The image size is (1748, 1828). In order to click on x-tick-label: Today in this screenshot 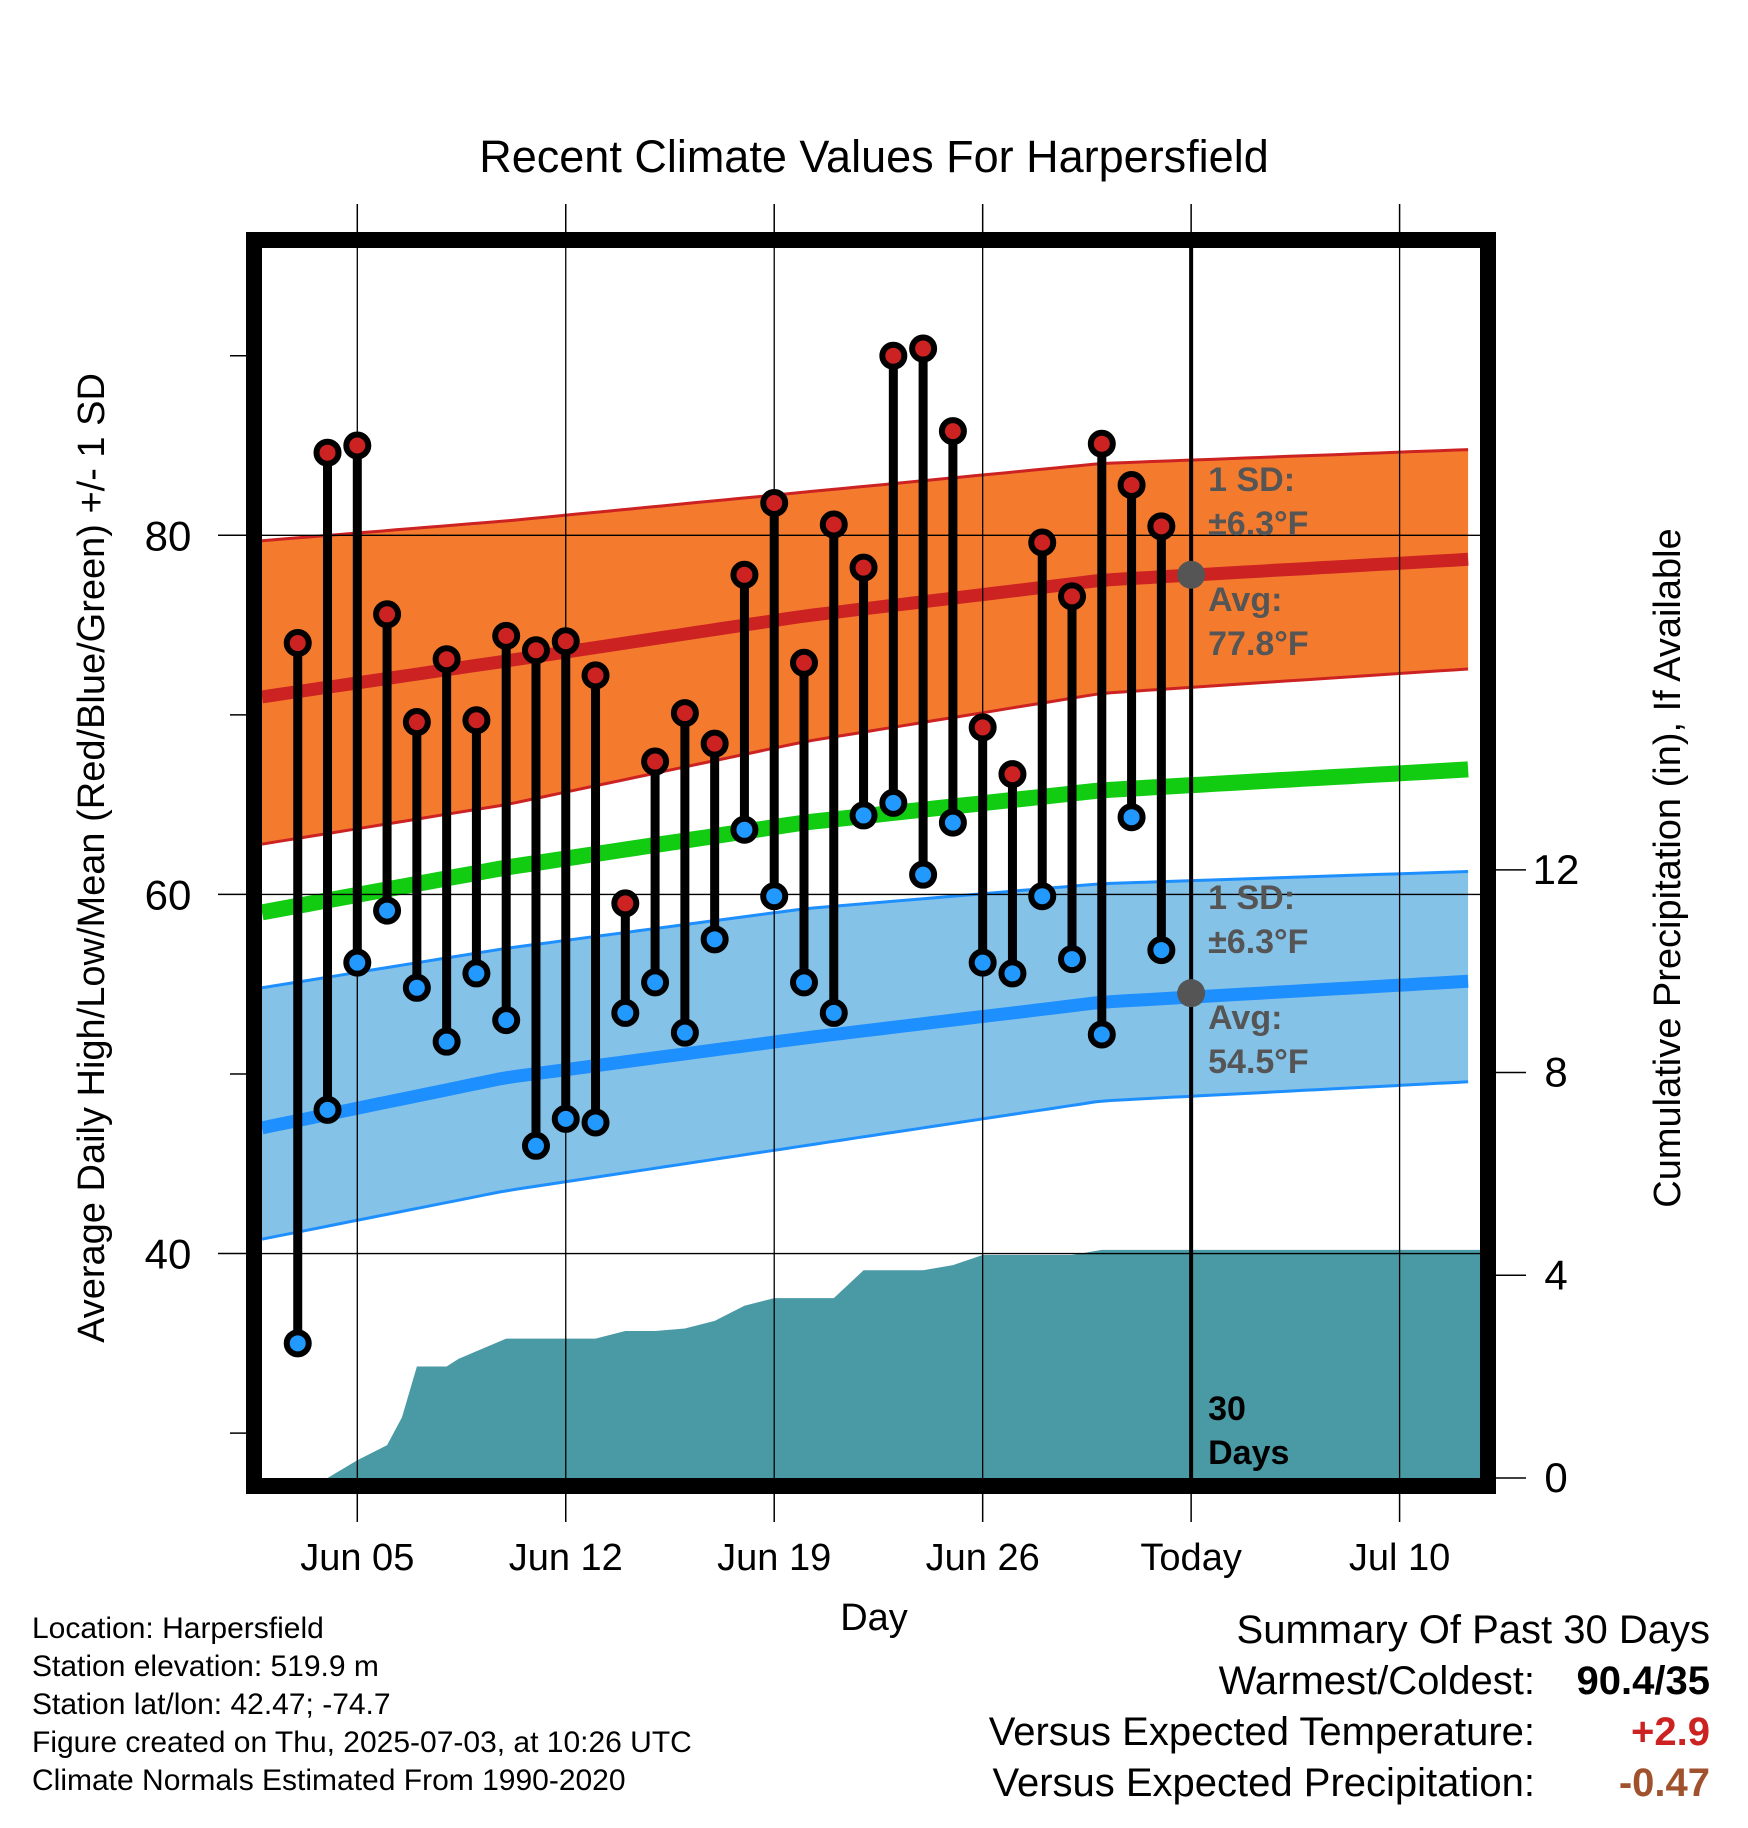, I will do `click(1190, 1558)`.